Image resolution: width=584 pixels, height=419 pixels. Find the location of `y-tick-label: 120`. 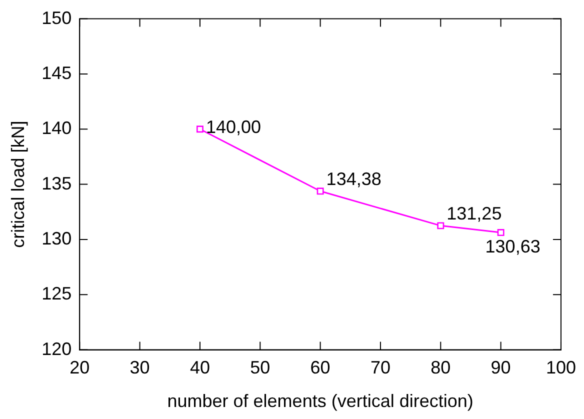

y-tick-label: 120 is located at coordinates (57, 348).